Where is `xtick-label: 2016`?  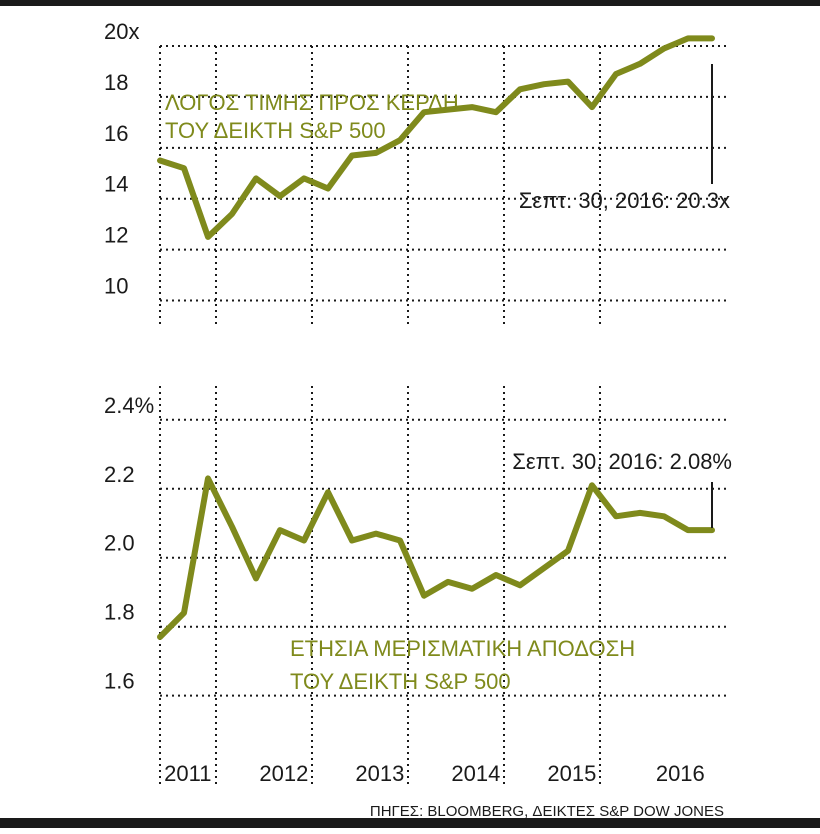
xtick-label: 2016 is located at coordinates (680, 773).